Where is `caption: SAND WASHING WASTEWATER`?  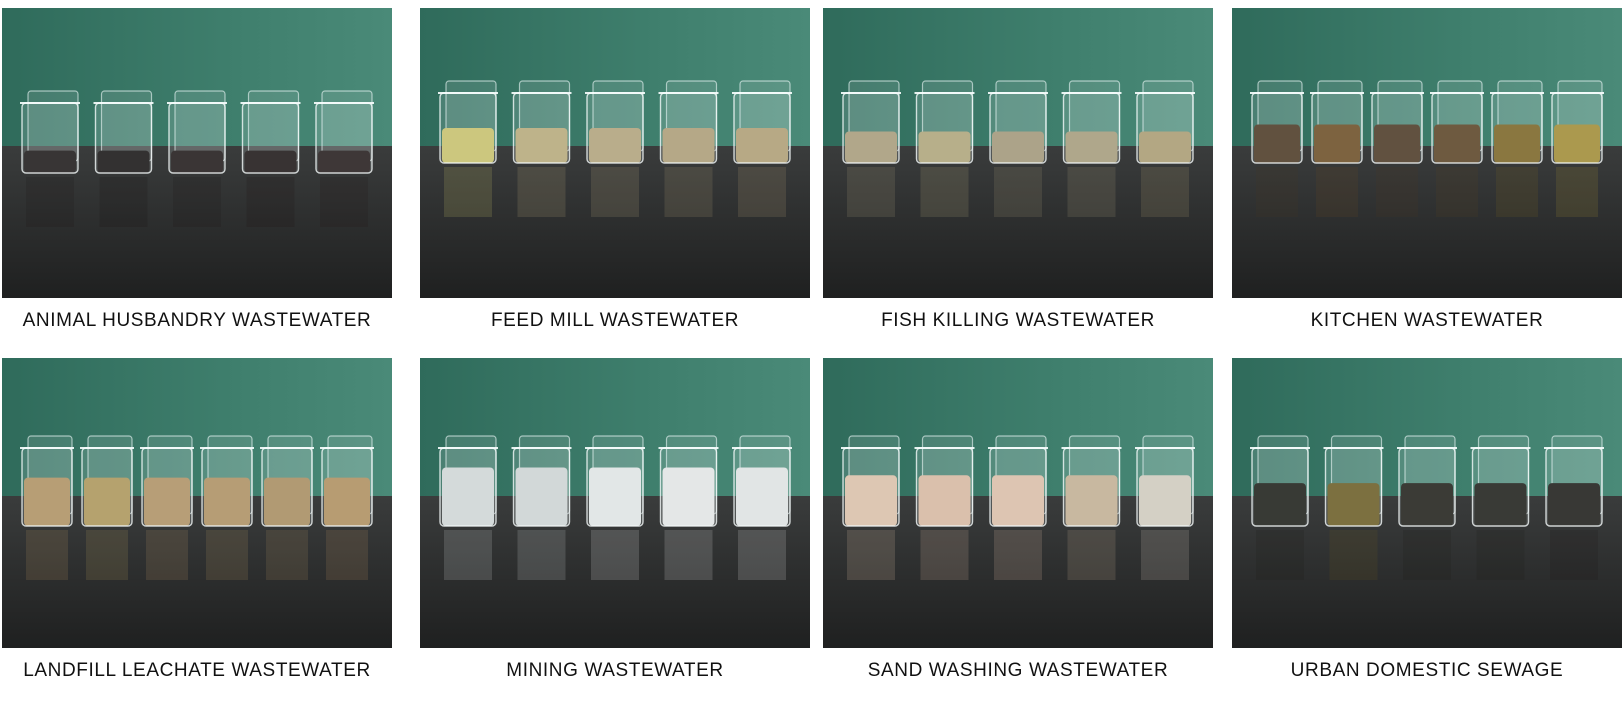
caption: SAND WASHING WASTEWATER is located at coordinates (1018, 670).